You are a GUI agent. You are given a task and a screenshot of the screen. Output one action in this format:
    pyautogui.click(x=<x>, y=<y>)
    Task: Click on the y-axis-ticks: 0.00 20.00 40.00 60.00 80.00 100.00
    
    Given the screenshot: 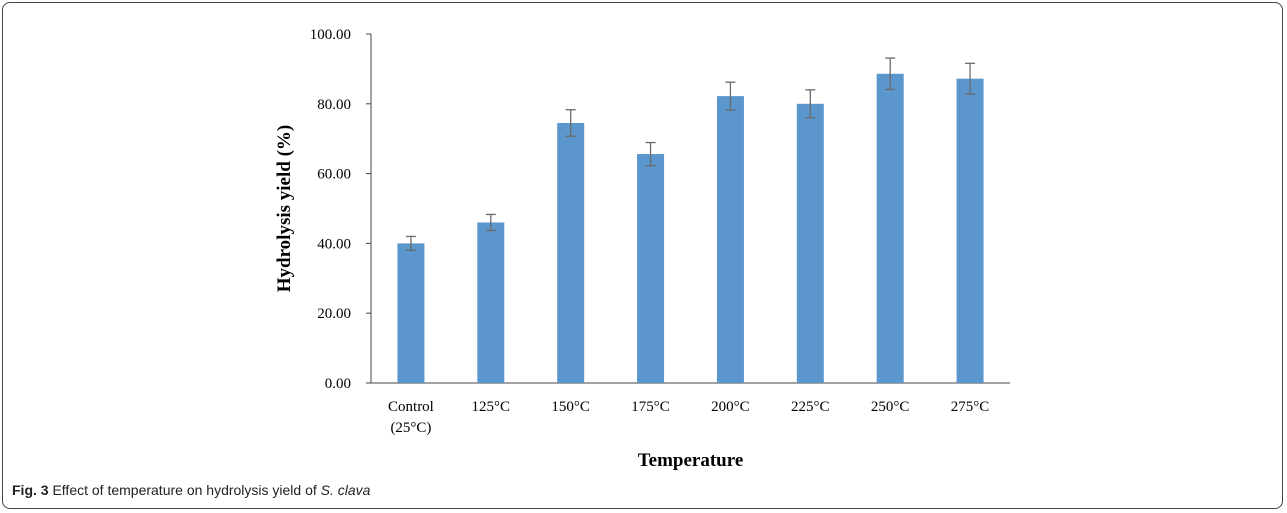 What is the action you would take?
    pyautogui.click(x=340, y=209)
    